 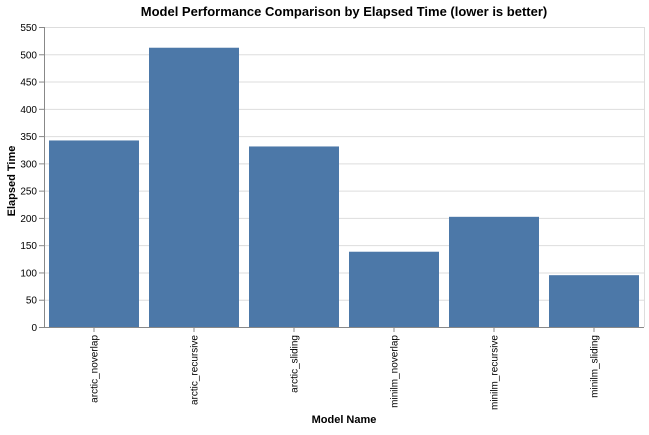 What do you see at coordinates (28, 137) in the screenshot?
I see `y-tick-label: 350` at bounding box center [28, 137].